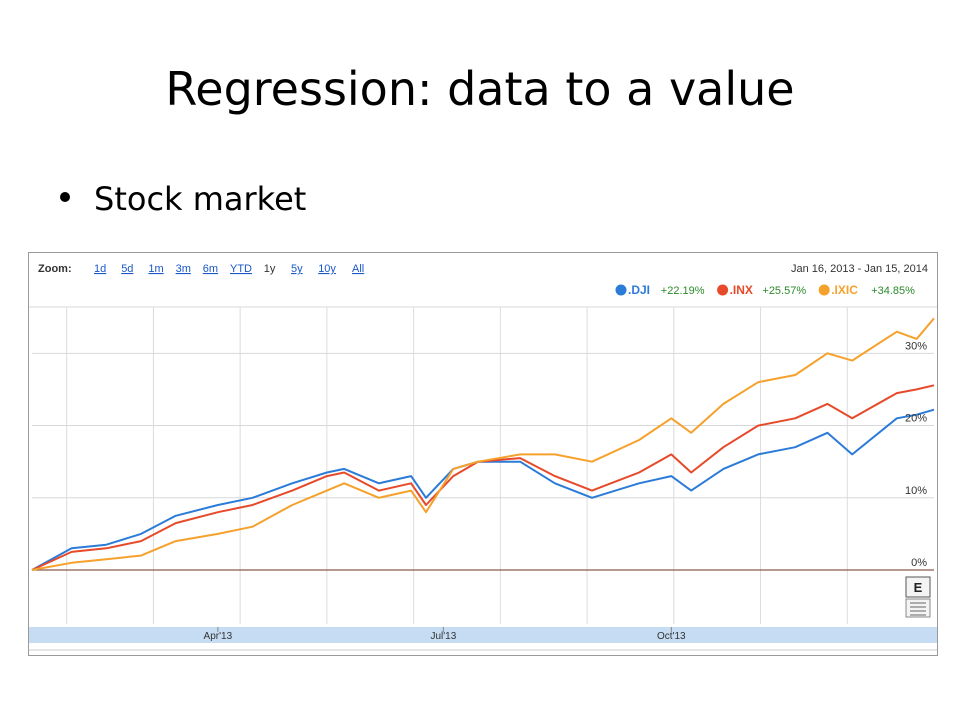  I want to click on legend-series-change: +34.85%, so click(893, 291).